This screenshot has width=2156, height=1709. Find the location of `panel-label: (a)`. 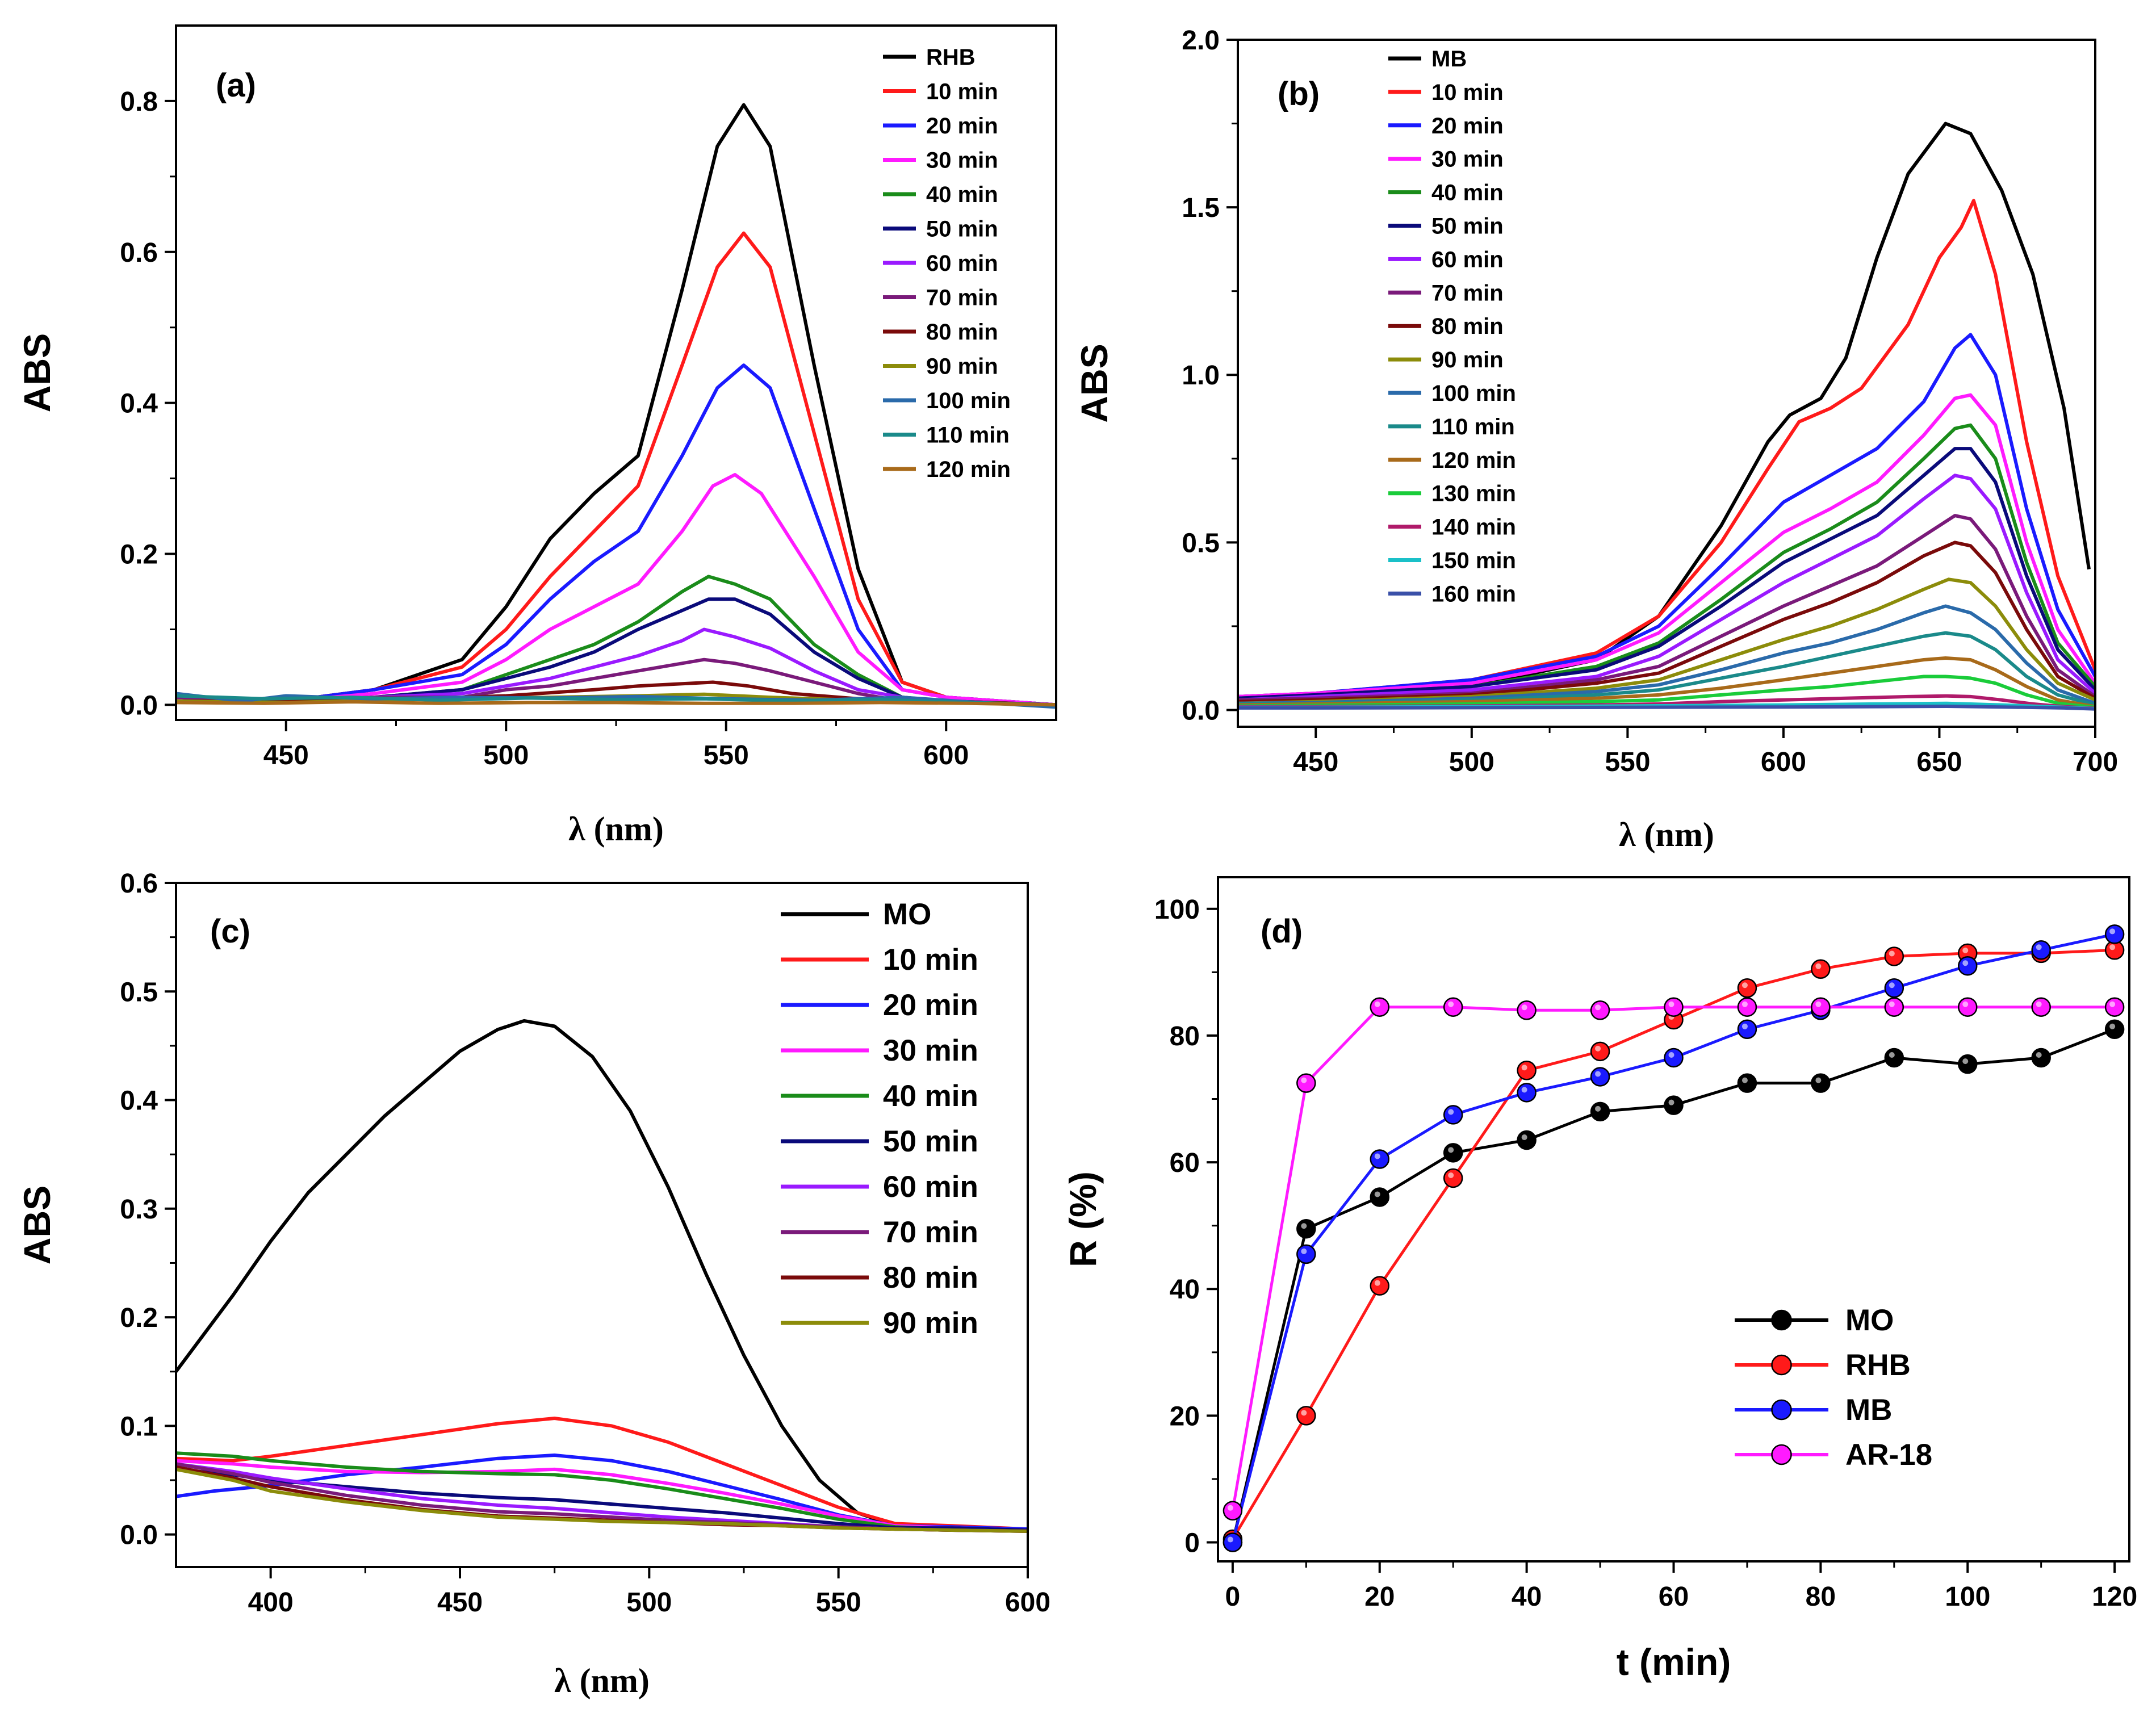

panel-label: (a) is located at coordinates (236, 85).